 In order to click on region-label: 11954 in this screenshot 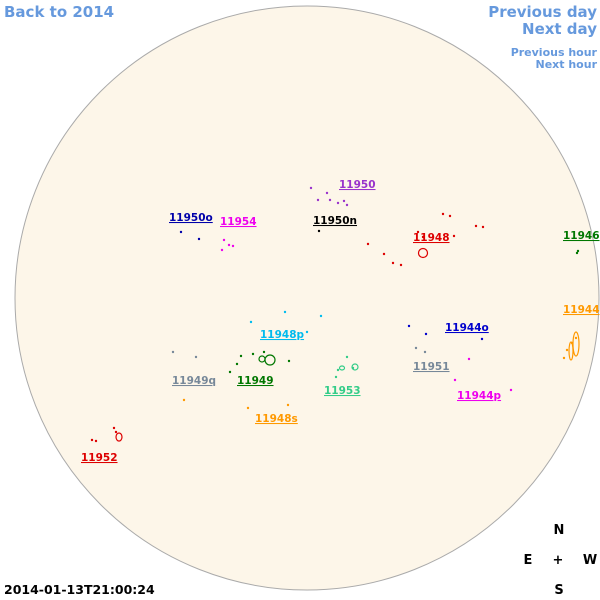, I will do `click(238, 222)`.